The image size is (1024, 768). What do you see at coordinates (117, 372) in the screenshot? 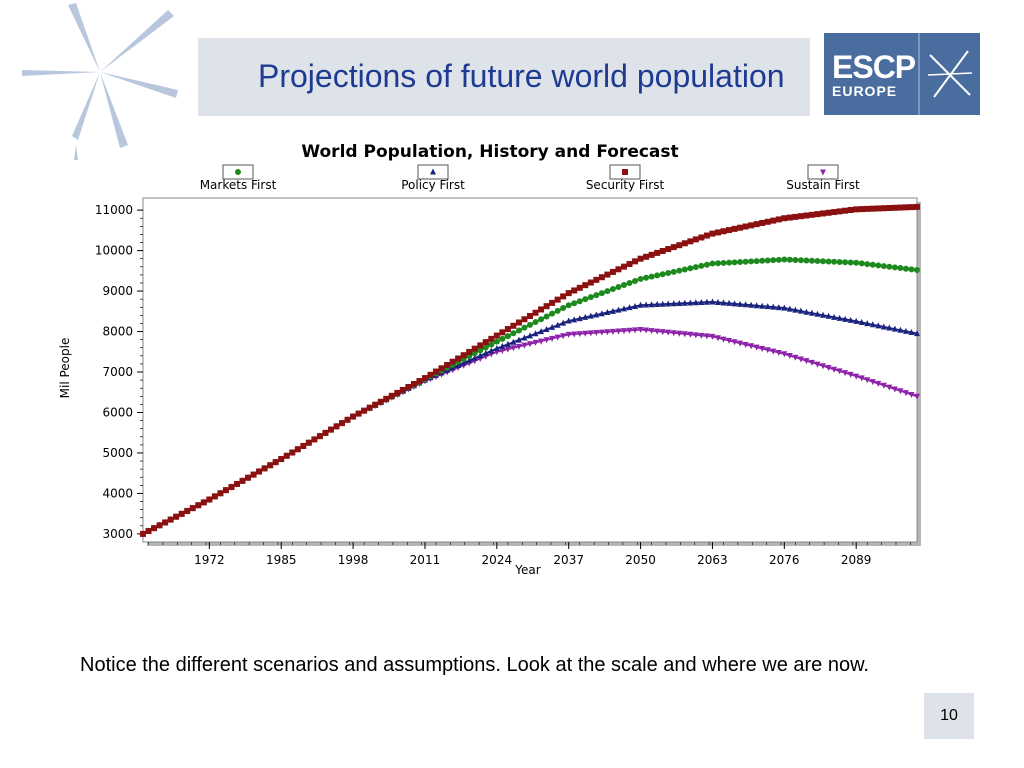
I see `y-tick-label: 7000` at bounding box center [117, 372].